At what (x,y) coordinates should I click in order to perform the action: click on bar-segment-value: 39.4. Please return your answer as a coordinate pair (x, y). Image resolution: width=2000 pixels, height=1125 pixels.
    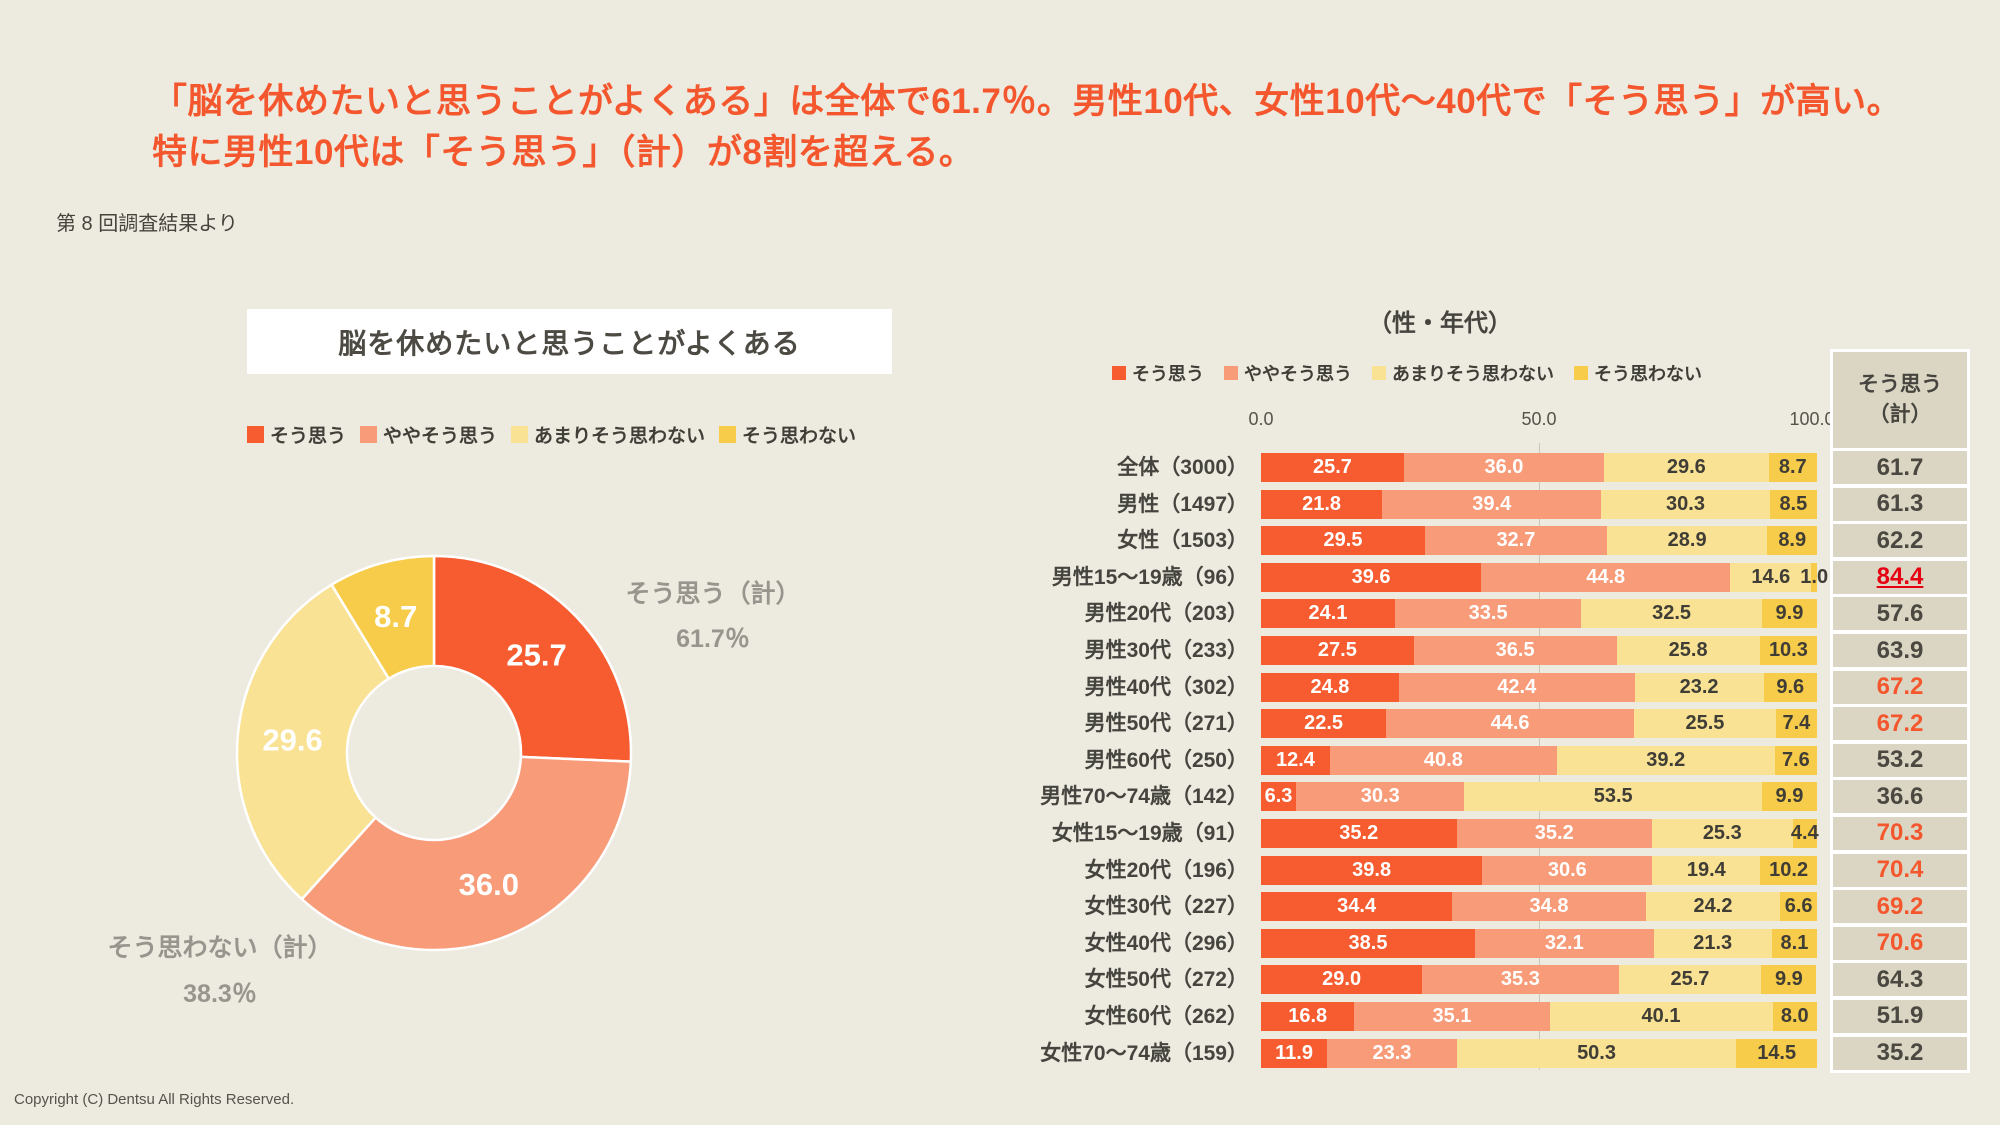
    Looking at the image, I should click on (1492, 503).